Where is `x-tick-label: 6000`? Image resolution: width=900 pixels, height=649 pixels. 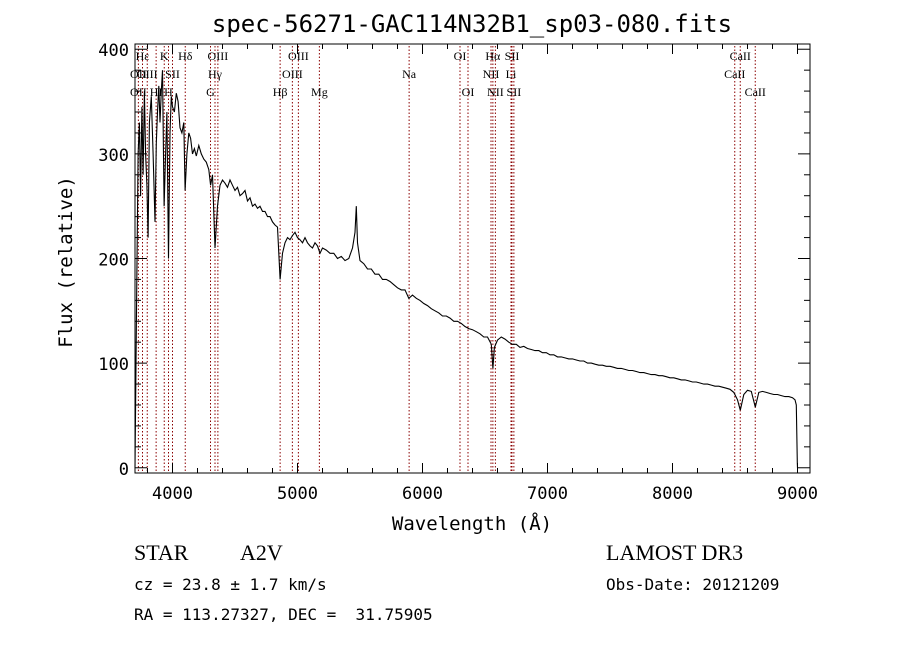
x-tick-label: 6000 is located at coordinates (422, 494).